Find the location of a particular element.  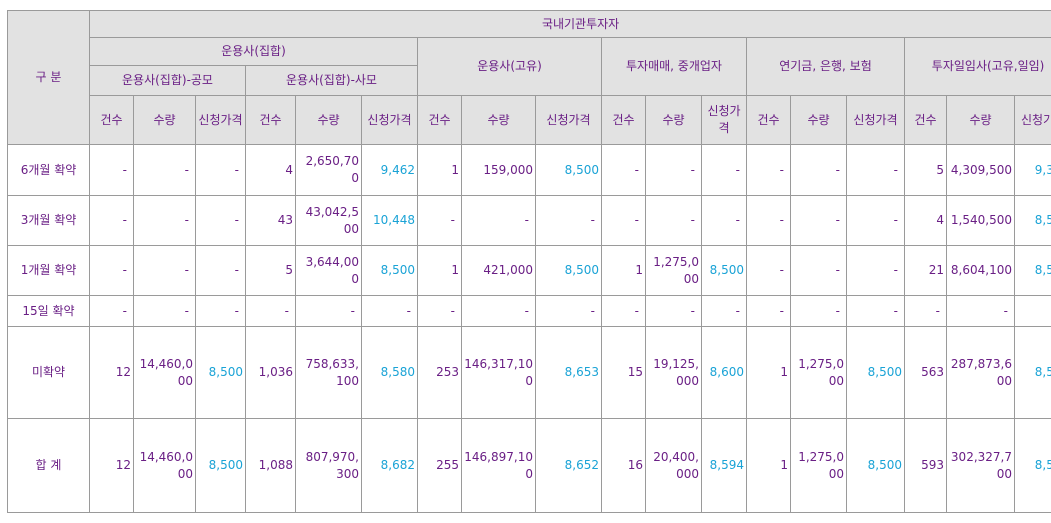

header-domestic-institutions: 국내기관투자자 is located at coordinates (569, 24).